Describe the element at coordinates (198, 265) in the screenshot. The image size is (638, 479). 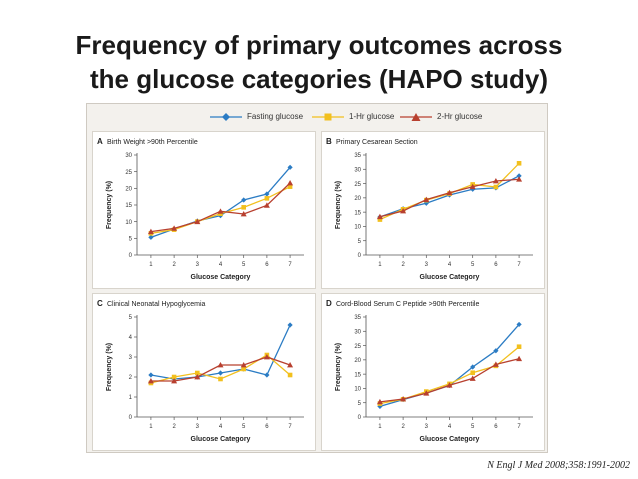
I see `panel-a-x-tick-label: 3` at that location.